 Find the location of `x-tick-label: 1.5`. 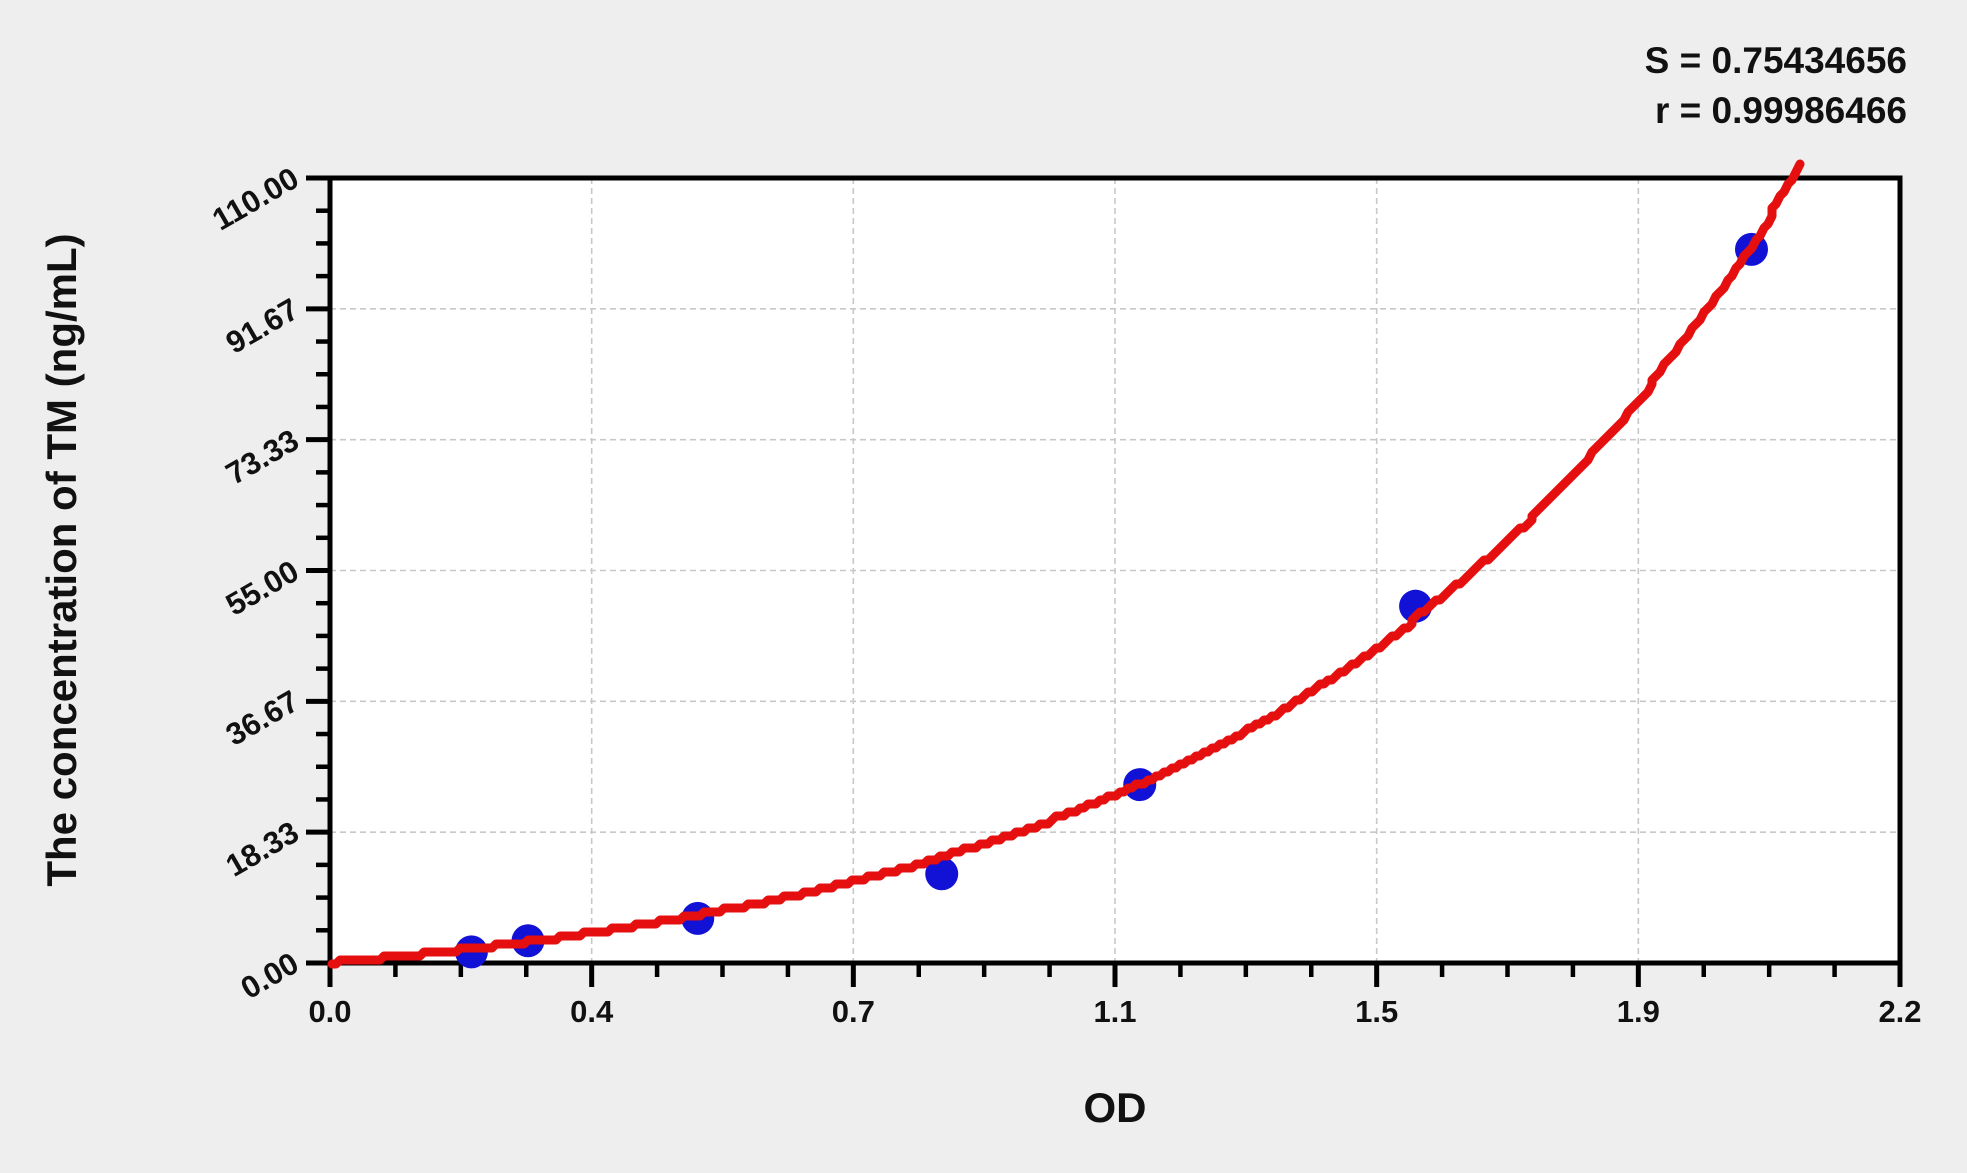

x-tick-label: 1.5 is located at coordinates (1377, 1011).